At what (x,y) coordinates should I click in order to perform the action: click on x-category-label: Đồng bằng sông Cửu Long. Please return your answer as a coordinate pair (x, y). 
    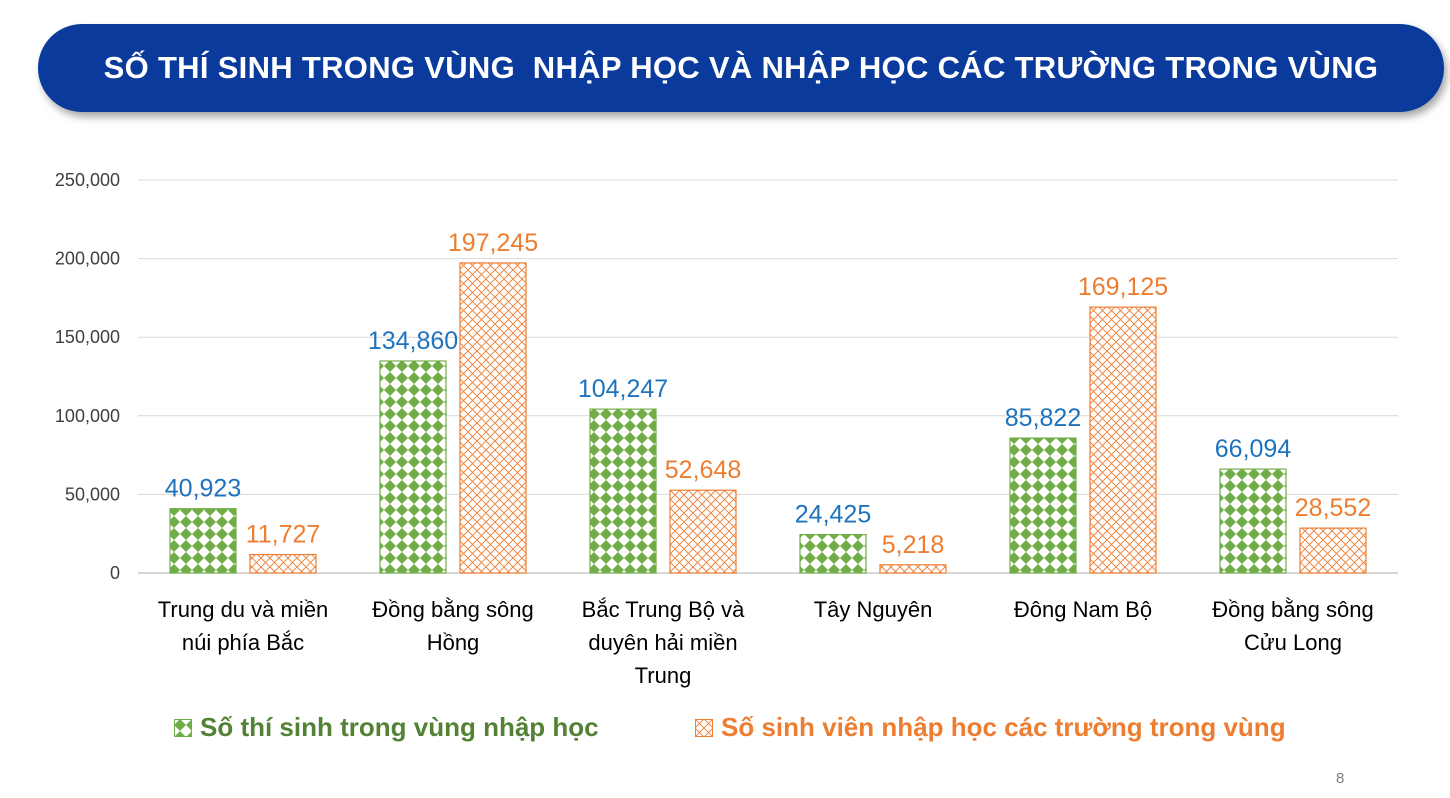
    Looking at the image, I should click on (1292, 626).